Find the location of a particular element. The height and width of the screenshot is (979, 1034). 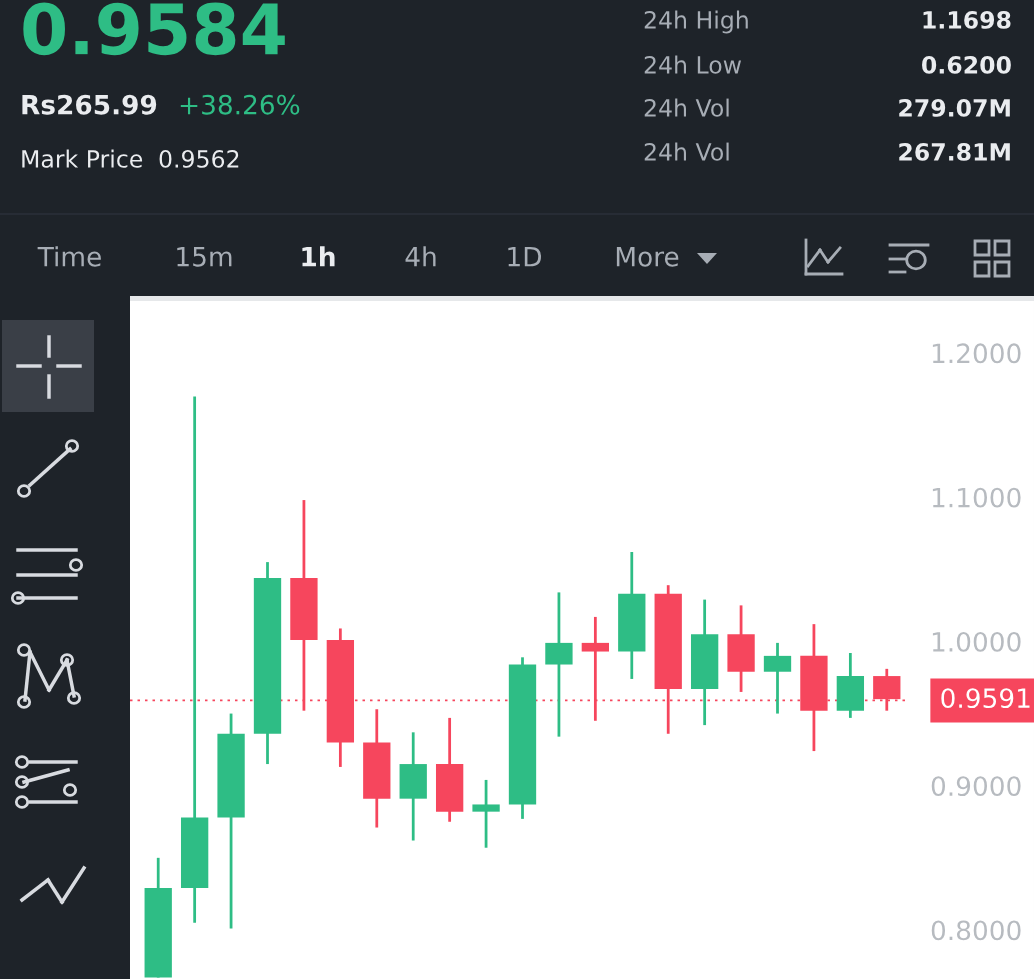

text: Mark Price is located at coordinates (82, 158).